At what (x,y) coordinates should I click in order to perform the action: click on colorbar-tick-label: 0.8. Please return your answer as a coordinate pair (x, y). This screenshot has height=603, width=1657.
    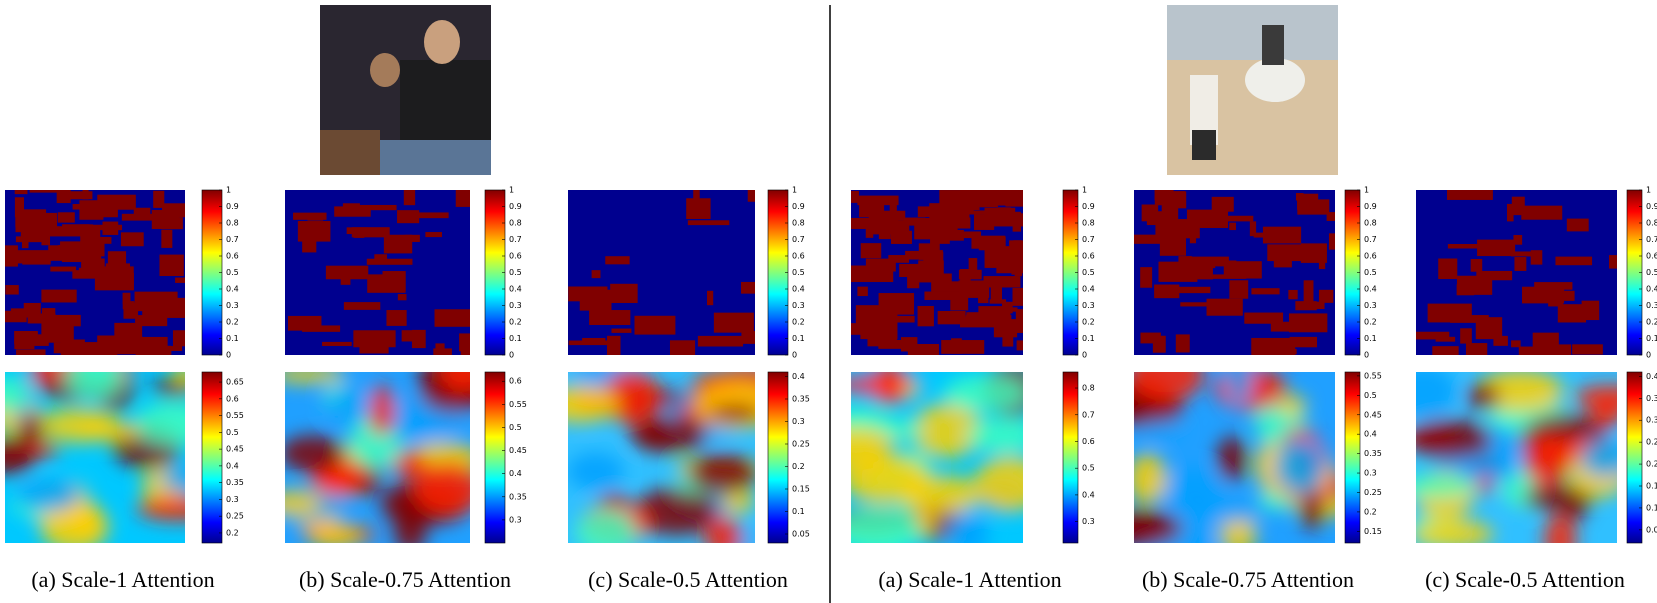
    Looking at the image, I should click on (1088, 223).